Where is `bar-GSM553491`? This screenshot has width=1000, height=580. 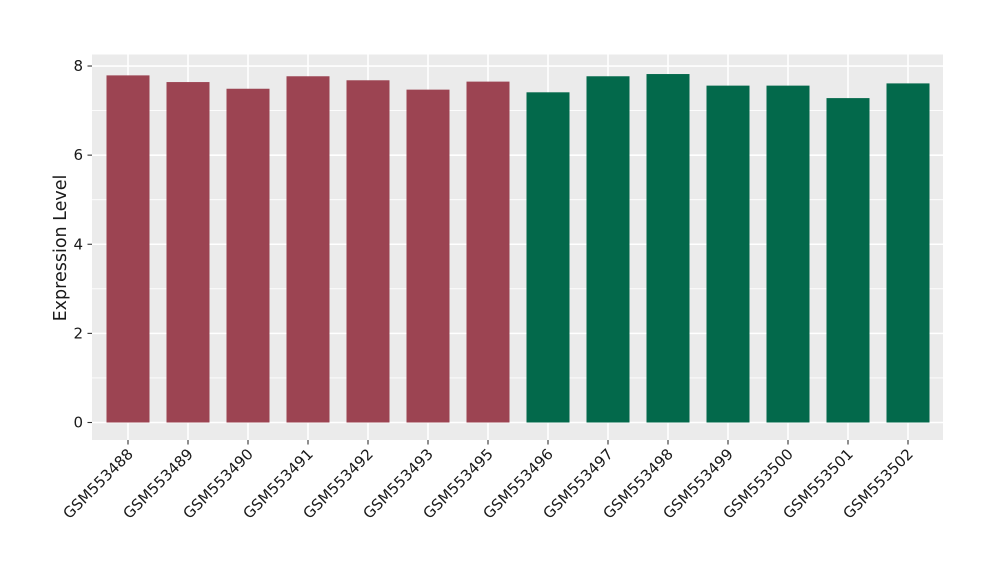
bar-GSM553491 is located at coordinates (308, 249).